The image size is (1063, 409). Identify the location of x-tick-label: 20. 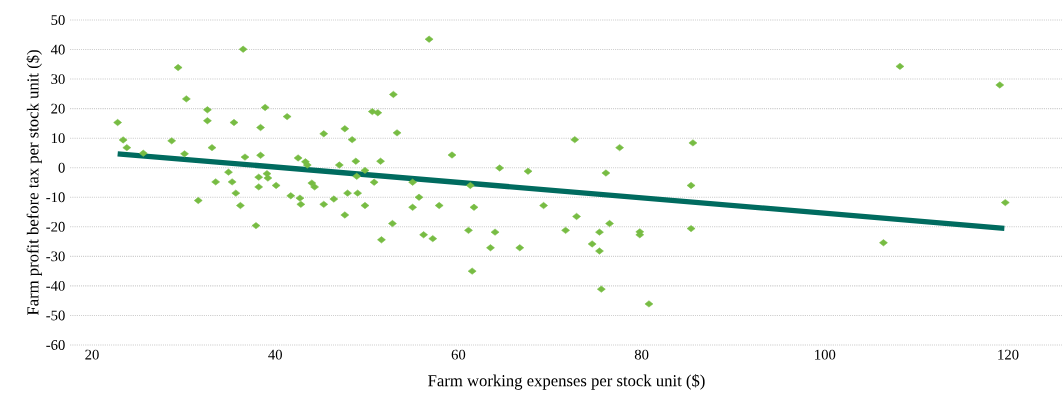
(92, 354).